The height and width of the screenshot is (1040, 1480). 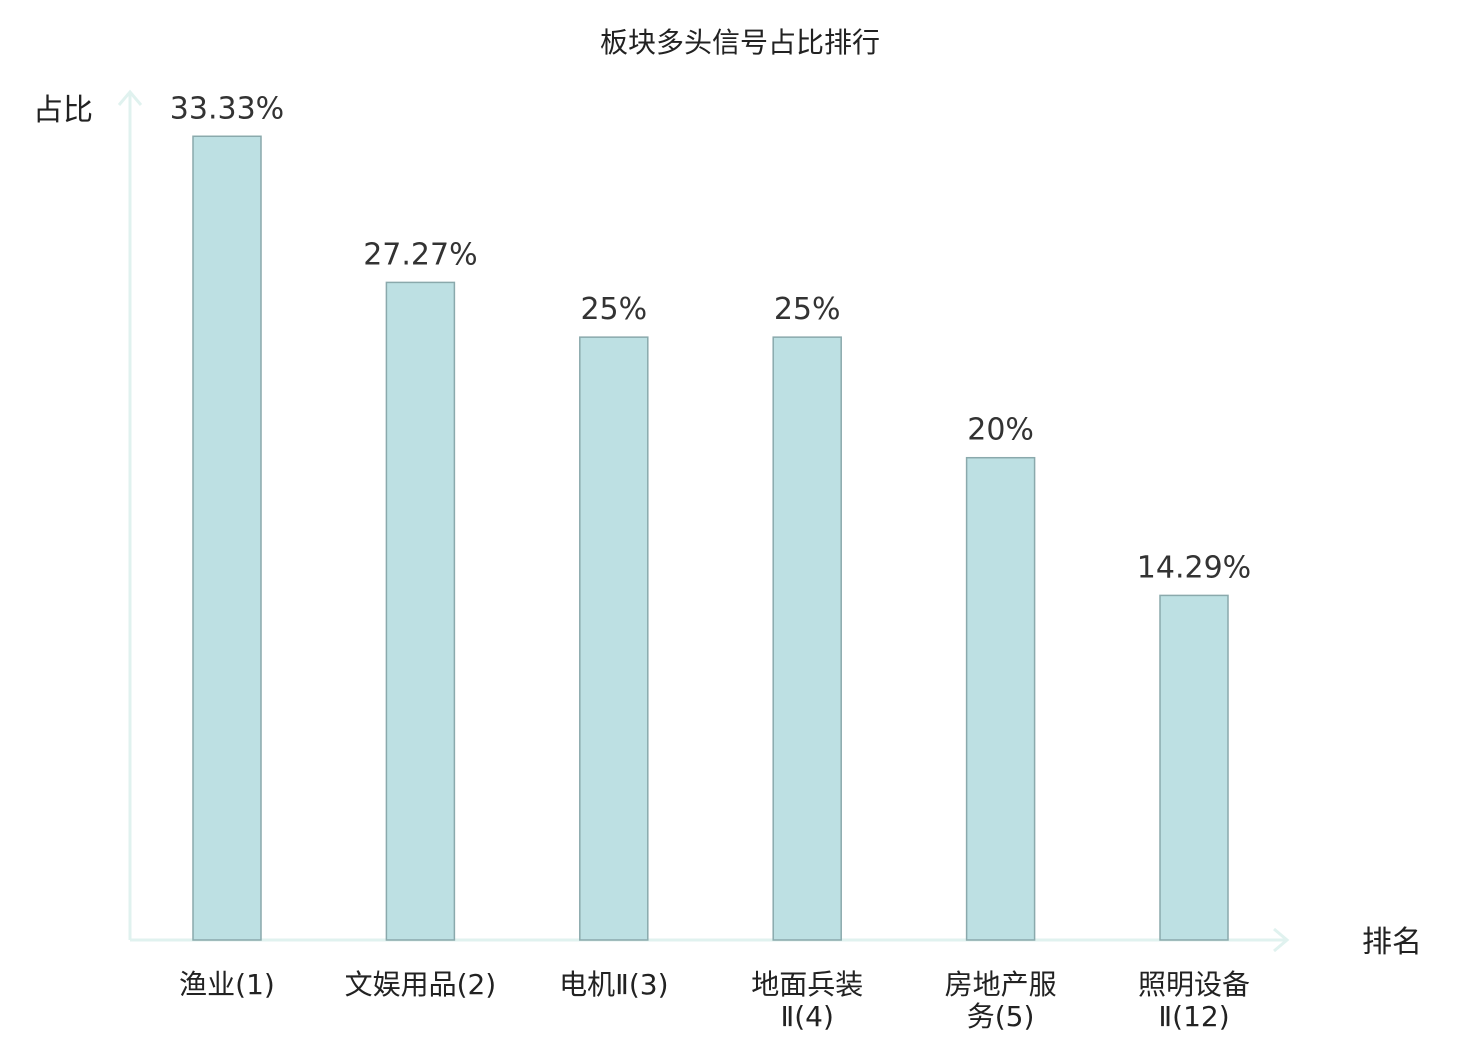 I want to click on value-label-4: 25%, so click(x=807, y=309).